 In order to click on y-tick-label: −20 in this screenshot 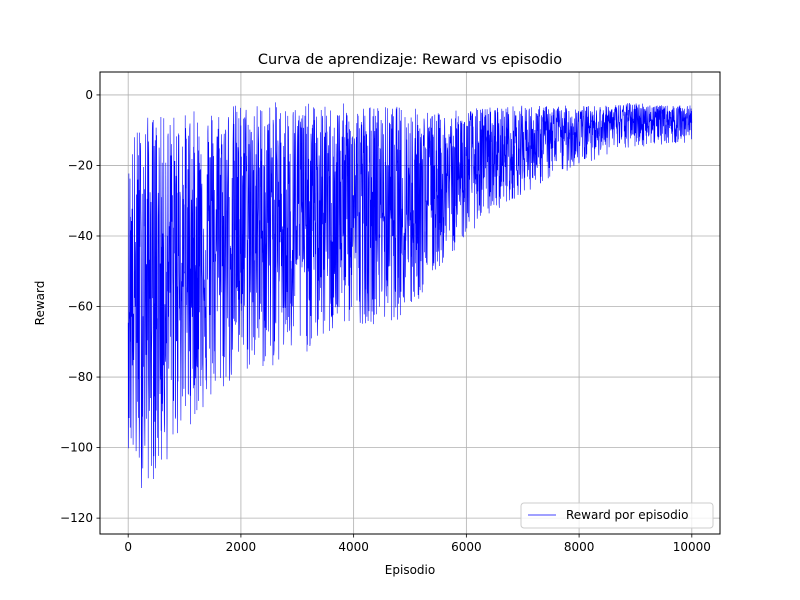, I will do `click(80, 165)`.